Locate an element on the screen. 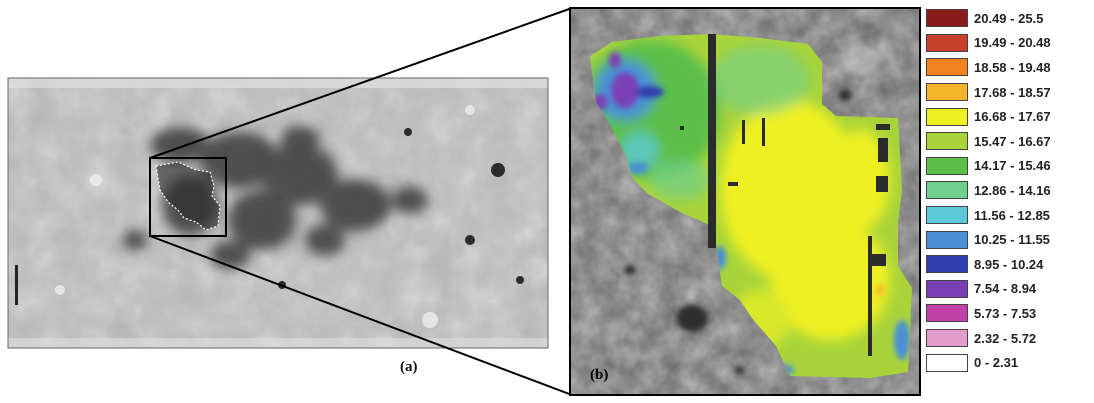 The image size is (1094, 403). legend-range-label: 0 - 2.31 is located at coordinates (996, 363).